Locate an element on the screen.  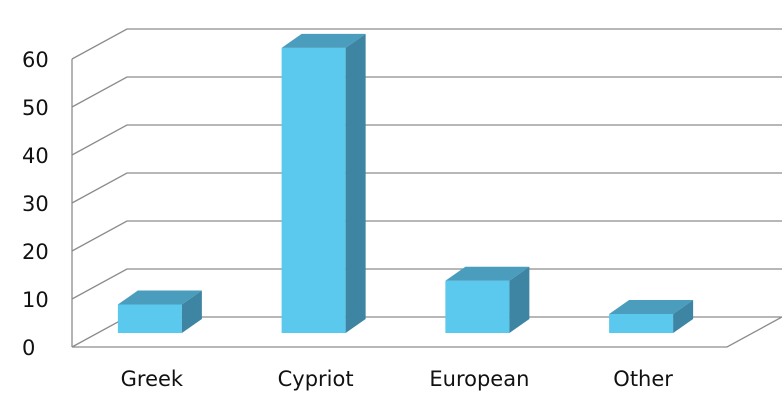
y-tick-label: 0 is located at coordinates (28, 348).